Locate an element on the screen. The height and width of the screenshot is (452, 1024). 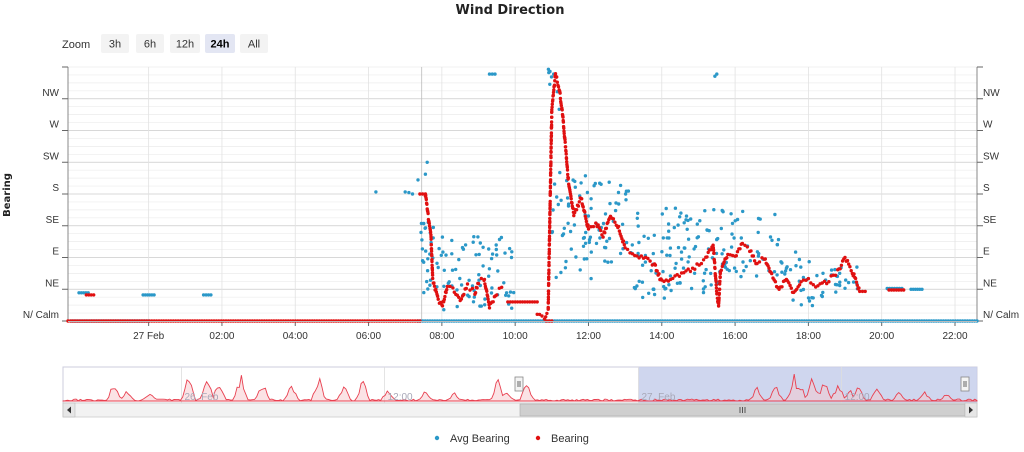
y-axis-right: N/ Calm NE E SE S SW W NW is located at coordinates (998, 194).